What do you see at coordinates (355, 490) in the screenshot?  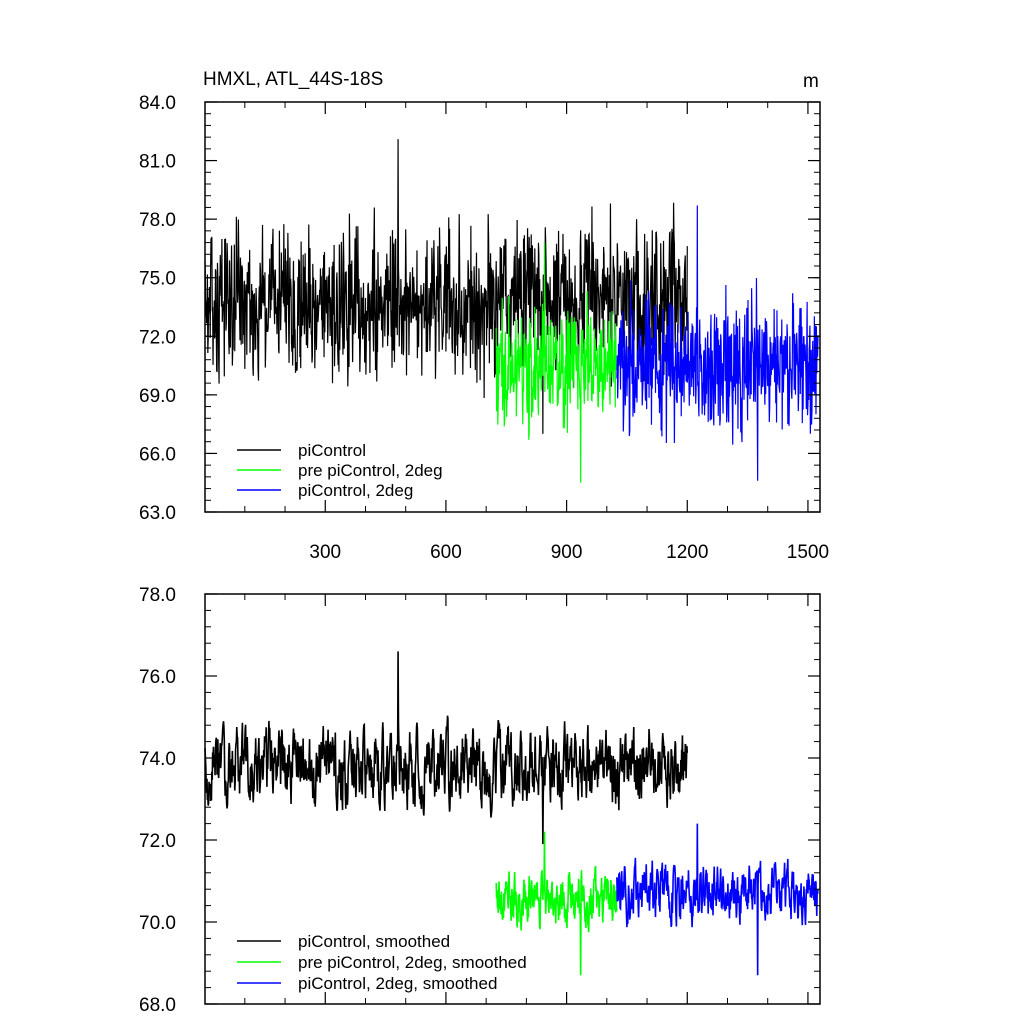 I see `legend-label: piControl, 2deg` at bounding box center [355, 490].